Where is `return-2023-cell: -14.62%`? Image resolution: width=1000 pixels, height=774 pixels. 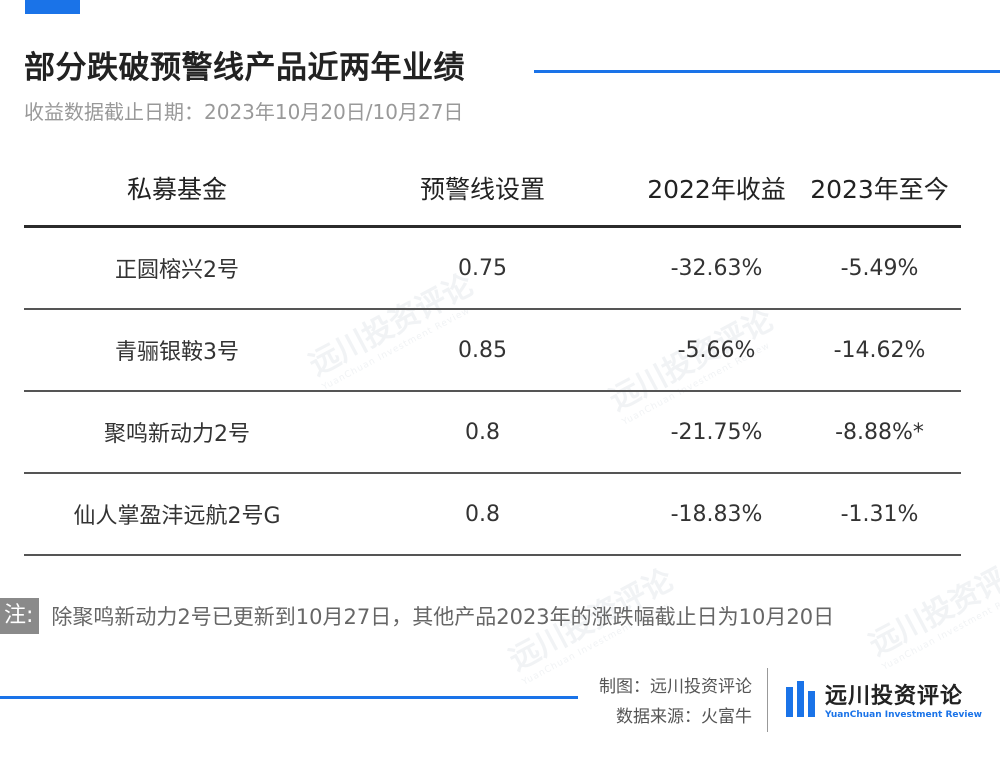
return-2023-cell: -14.62% is located at coordinates (879, 350).